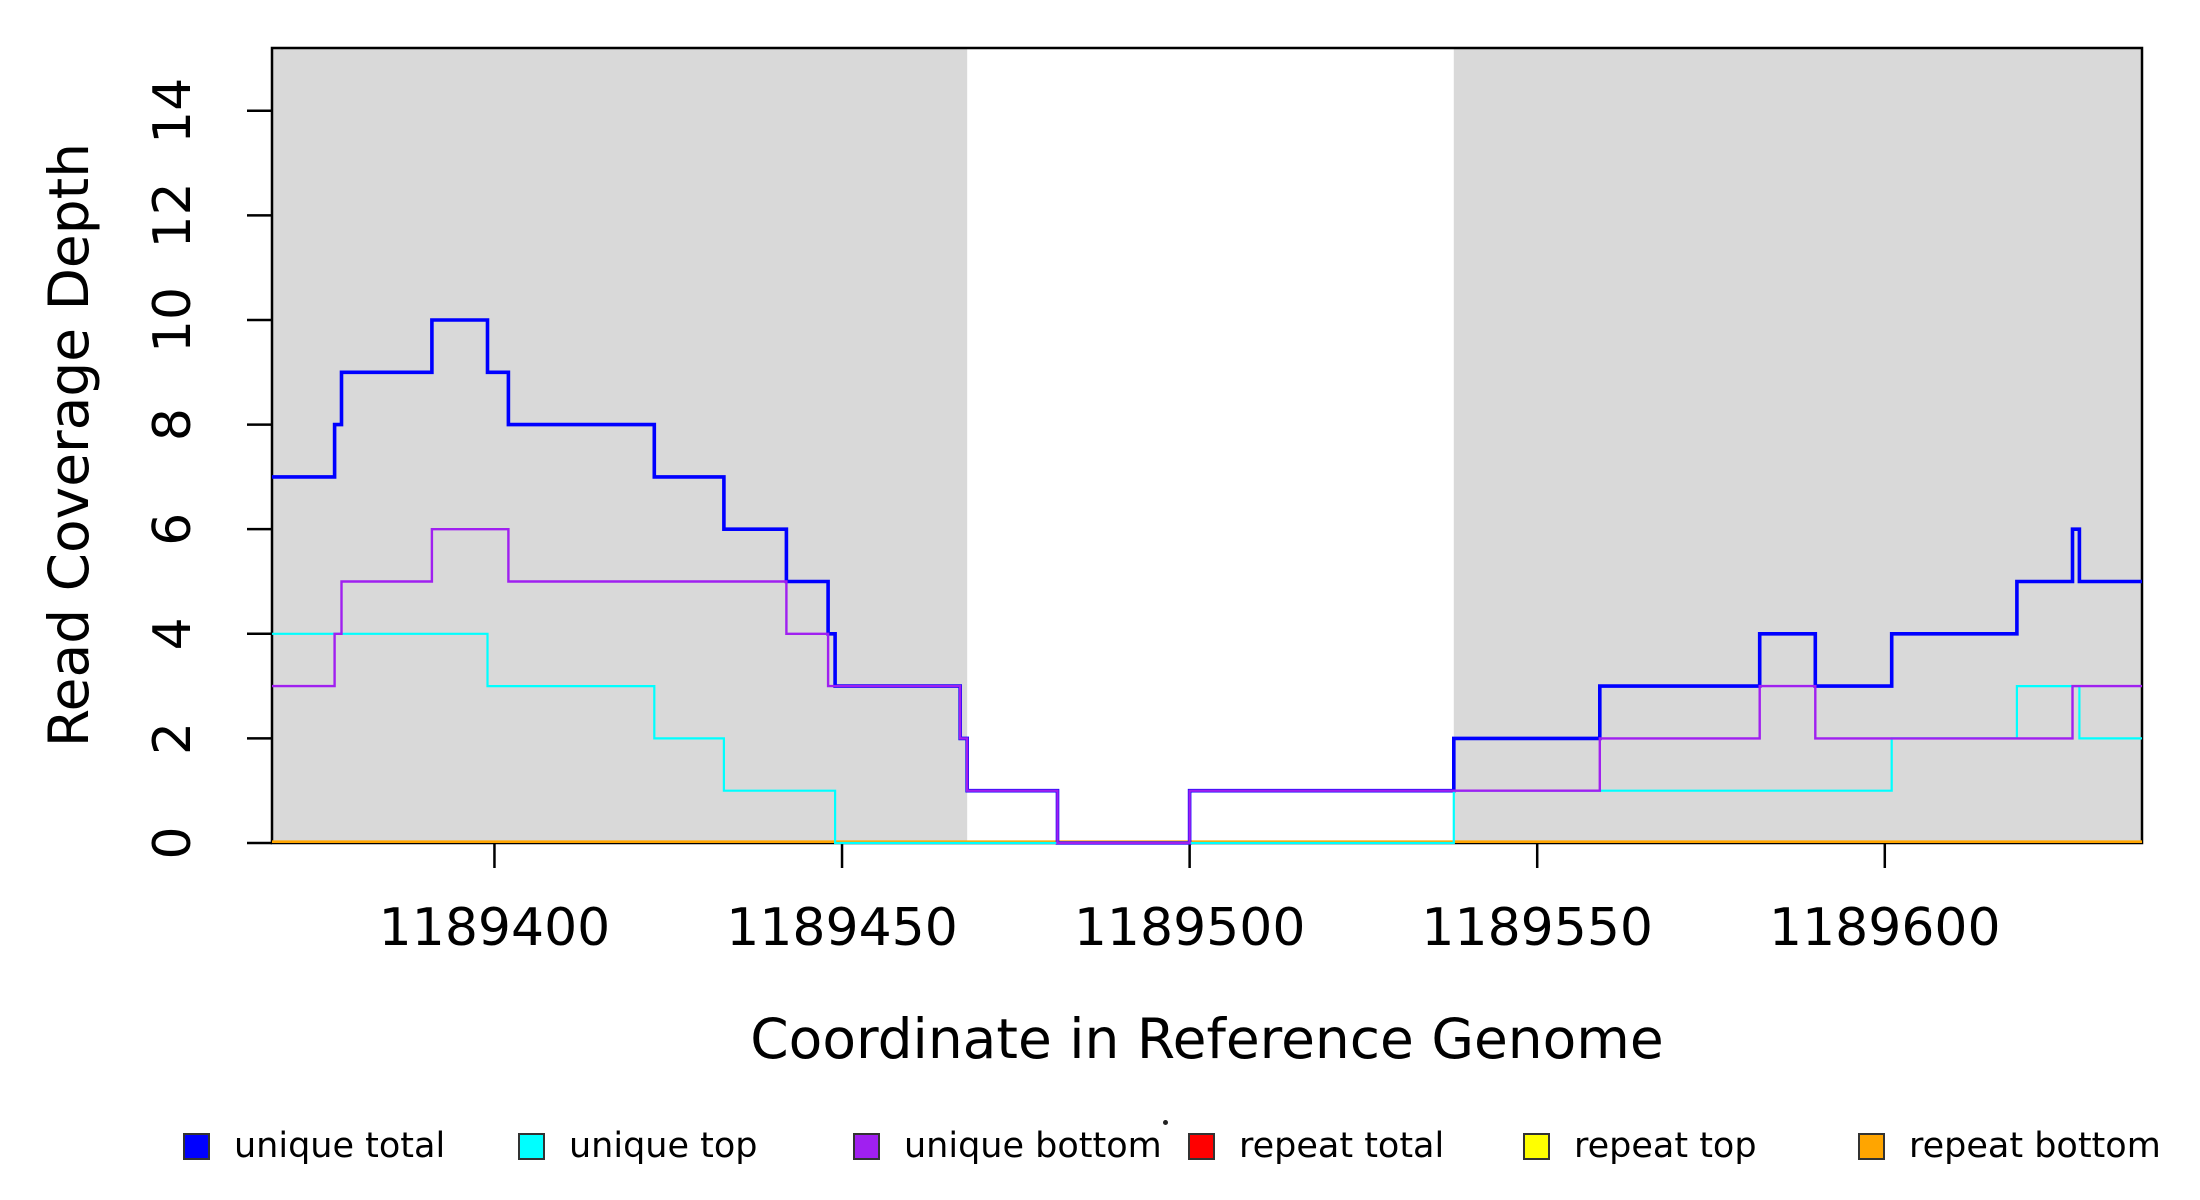  What do you see at coordinates (1536, 1146) in the screenshot?
I see `legend-swatch-repeat-top` at bounding box center [1536, 1146].